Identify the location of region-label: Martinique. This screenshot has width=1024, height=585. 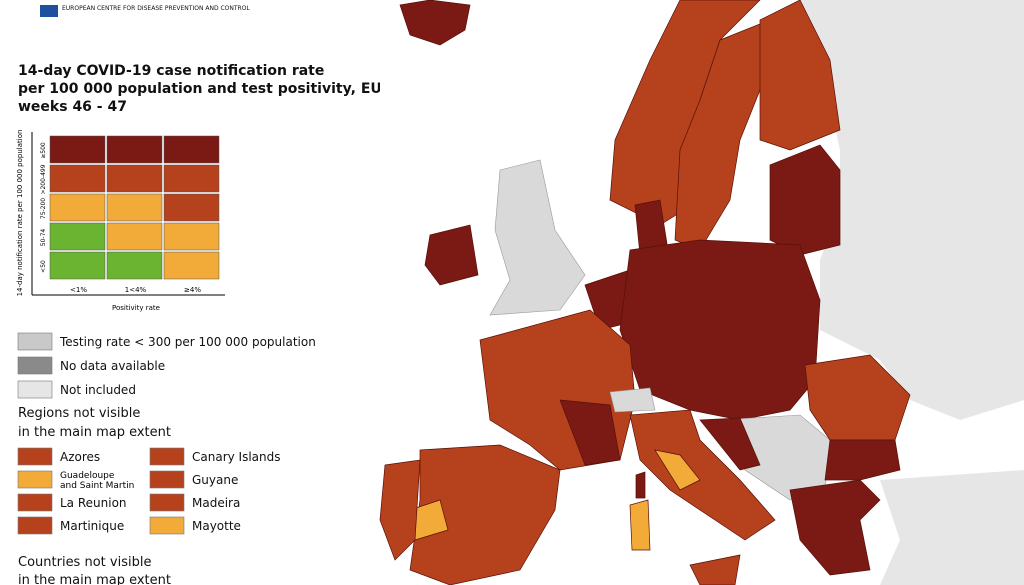
(92, 526).